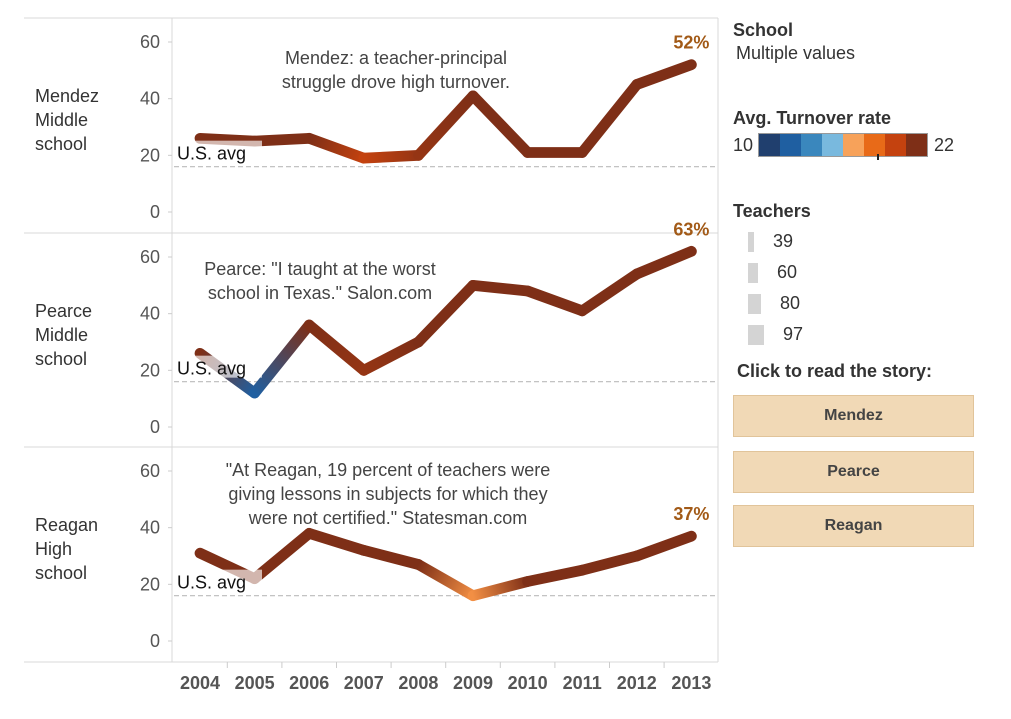 The image size is (1011, 719). What do you see at coordinates (320, 293) in the screenshot?
I see `annotation-line: school in Texas." Salon.com` at bounding box center [320, 293].